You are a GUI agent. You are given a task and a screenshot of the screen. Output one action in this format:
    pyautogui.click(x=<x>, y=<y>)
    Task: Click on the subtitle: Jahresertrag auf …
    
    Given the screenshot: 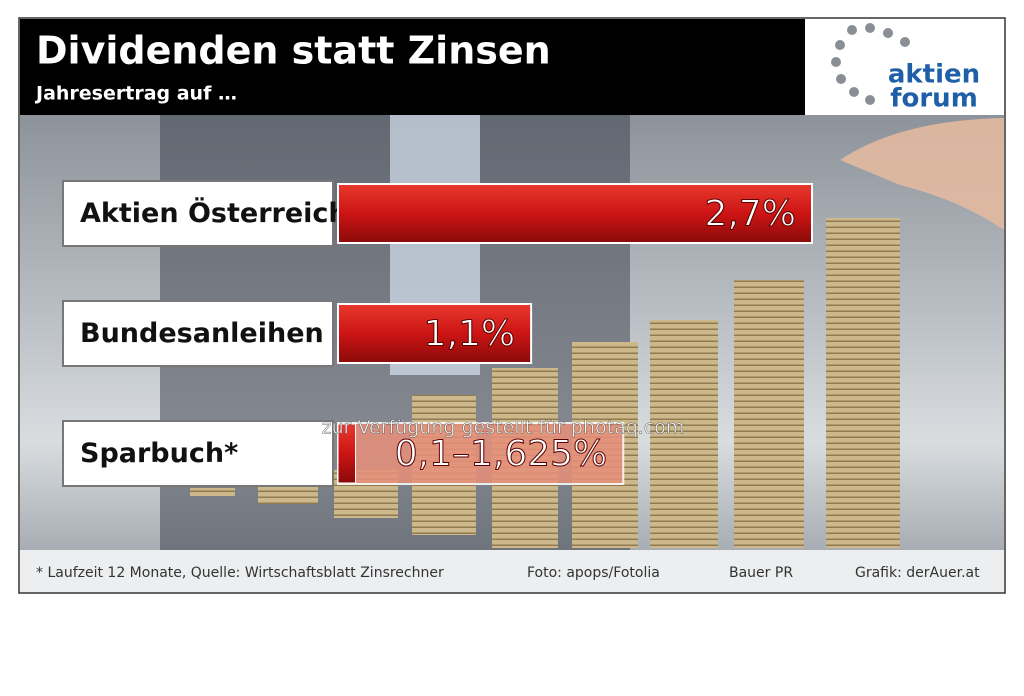 What is the action you would take?
    pyautogui.click(x=135, y=94)
    